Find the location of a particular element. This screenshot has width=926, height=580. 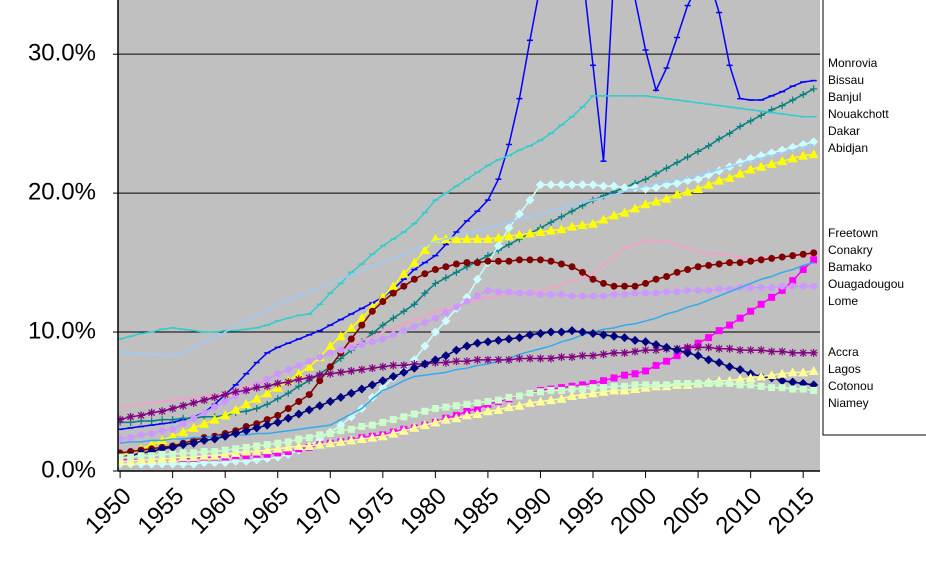

x-tick-label: 1965 is located at coordinates (266, 511).